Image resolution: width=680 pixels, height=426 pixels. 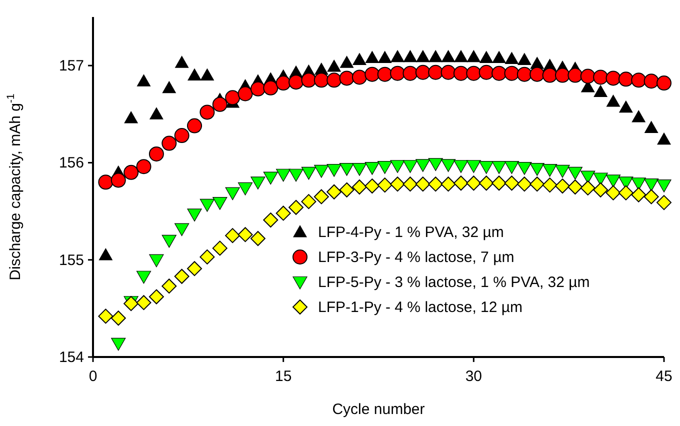 What do you see at coordinates (416, 257) in the screenshot?
I see `legend-label: LFP-3-Py - 4 % lactose, 7 µm` at bounding box center [416, 257].